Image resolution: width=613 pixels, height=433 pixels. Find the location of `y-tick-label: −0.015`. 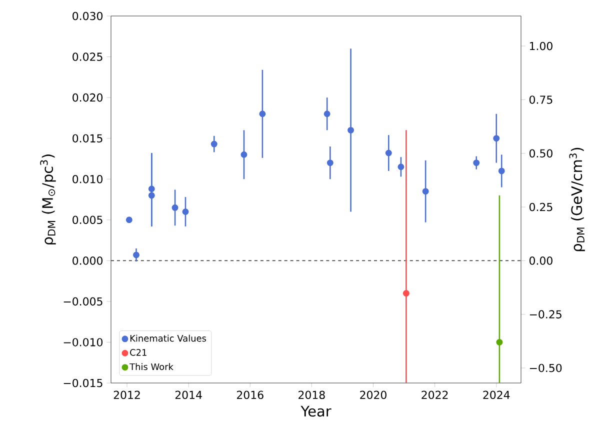

y-tick-label: −0.015 is located at coordinates (83, 383).